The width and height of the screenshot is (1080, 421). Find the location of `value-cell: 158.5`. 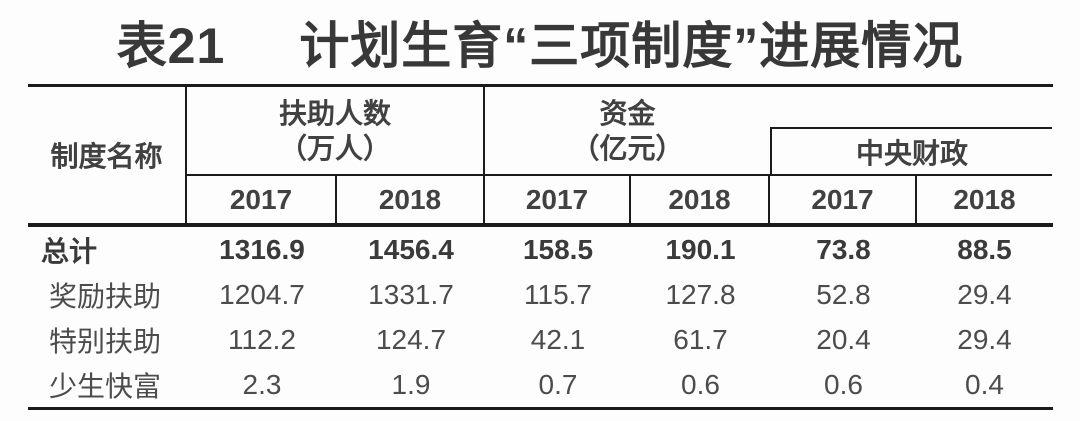

value-cell: 158.5 is located at coordinates (558, 249).